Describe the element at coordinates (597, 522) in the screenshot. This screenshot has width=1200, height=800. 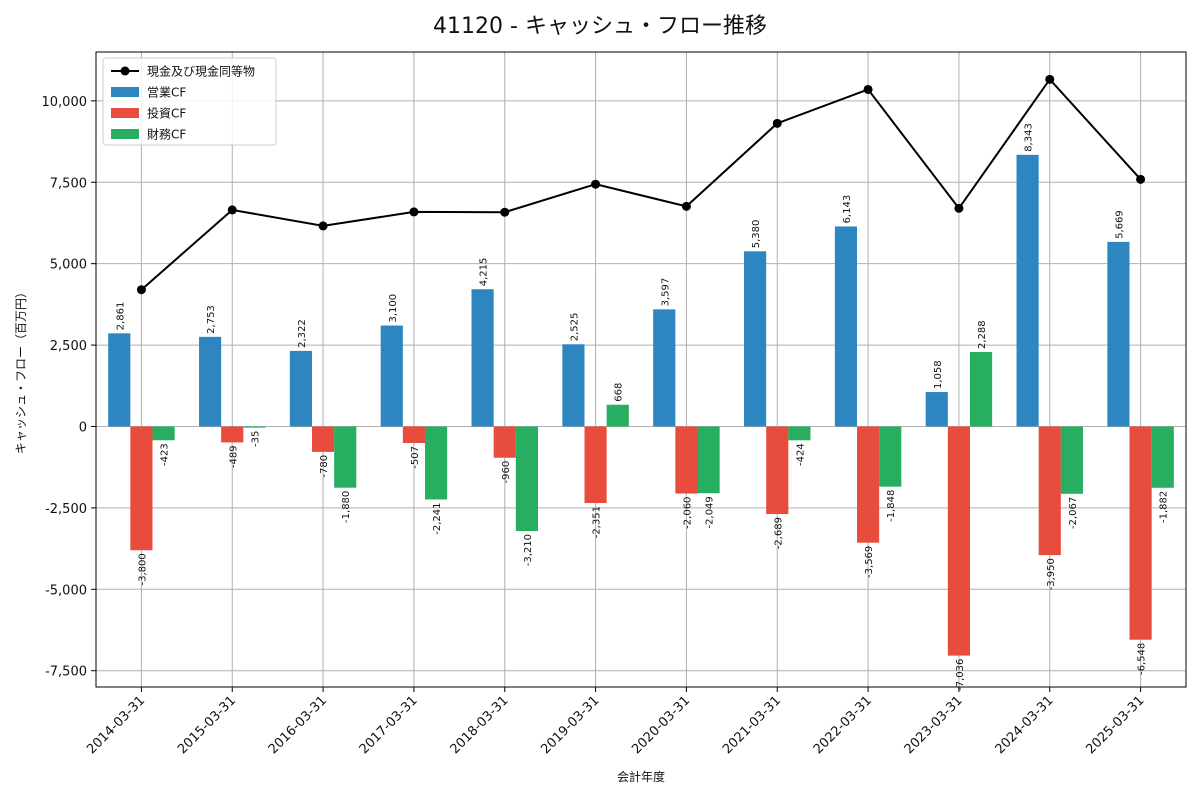
I see `data-label: -2,351` at that location.